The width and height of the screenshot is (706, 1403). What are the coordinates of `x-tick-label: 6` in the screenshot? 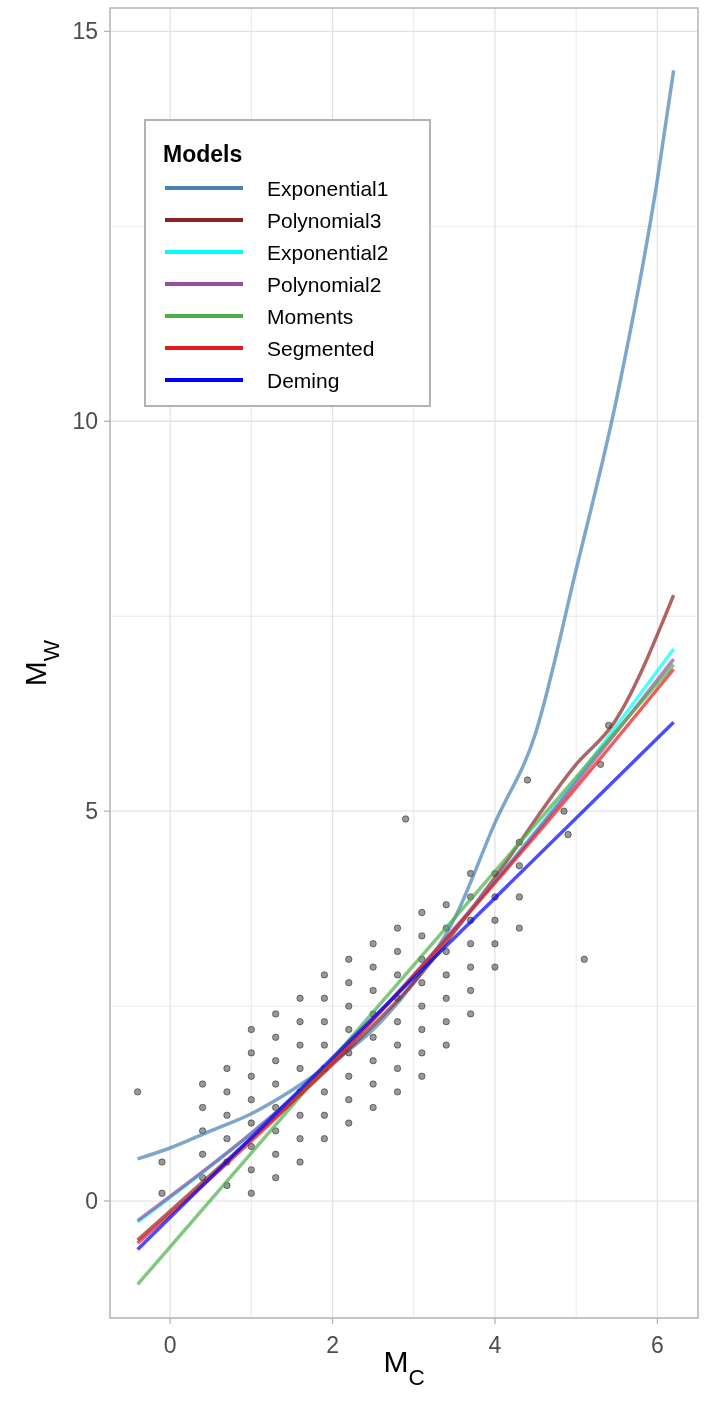 It's located at (657, 1345).